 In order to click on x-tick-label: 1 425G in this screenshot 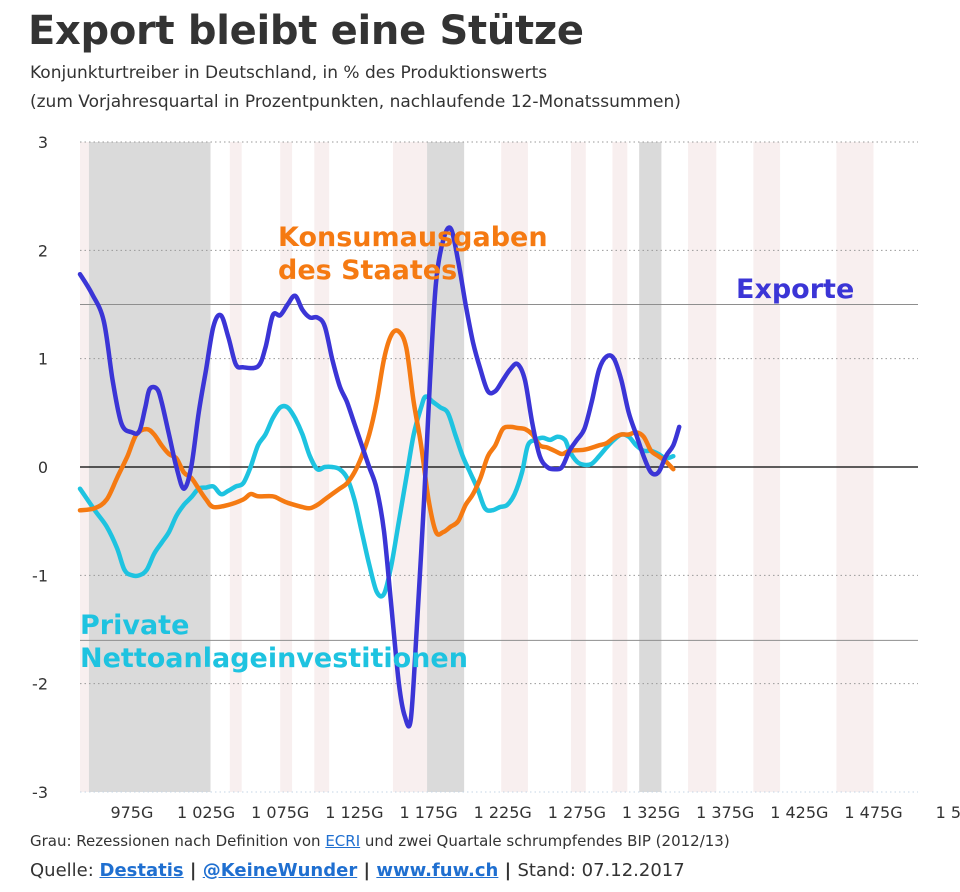, I will do `click(799, 812)`.